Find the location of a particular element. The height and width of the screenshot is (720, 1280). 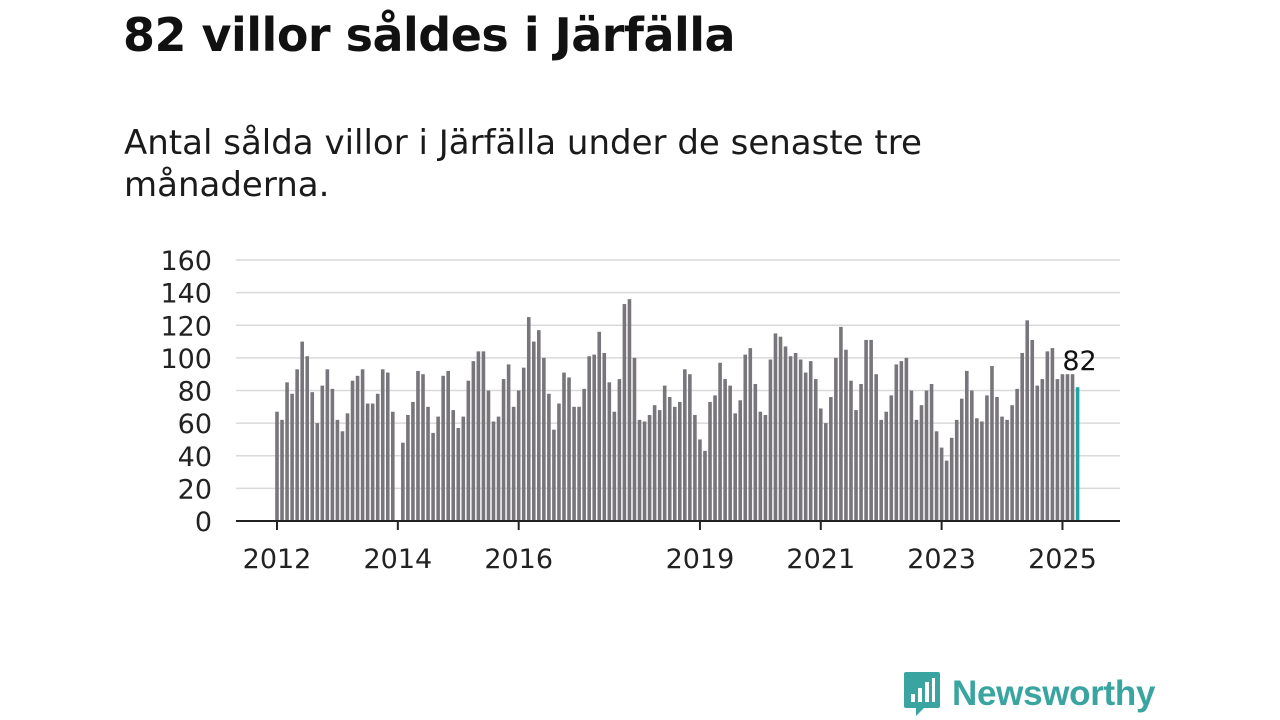

y-tick-label: 80 is located at coordinates (195, 392).